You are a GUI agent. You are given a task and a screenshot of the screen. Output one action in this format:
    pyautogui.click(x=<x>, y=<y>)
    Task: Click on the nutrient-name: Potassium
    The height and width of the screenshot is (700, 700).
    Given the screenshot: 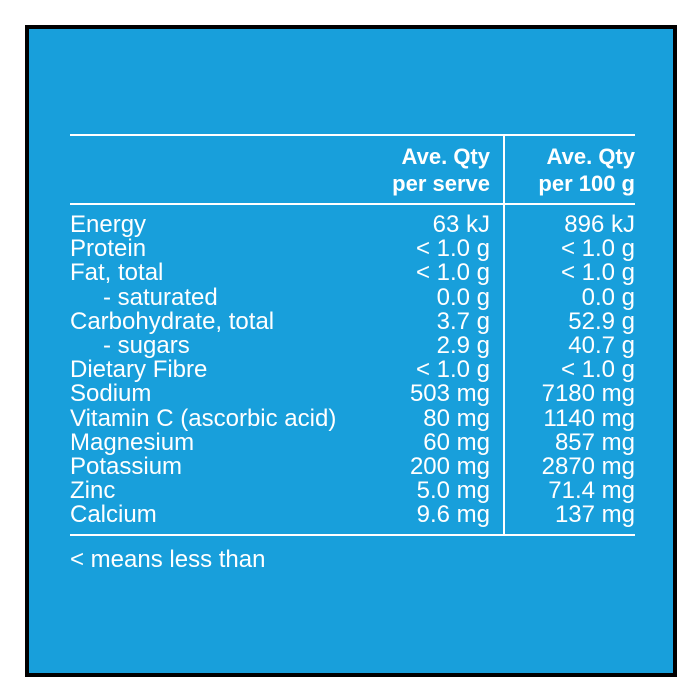 What is the action you would take?
    pyautogui.click(x=126, y=466)
    